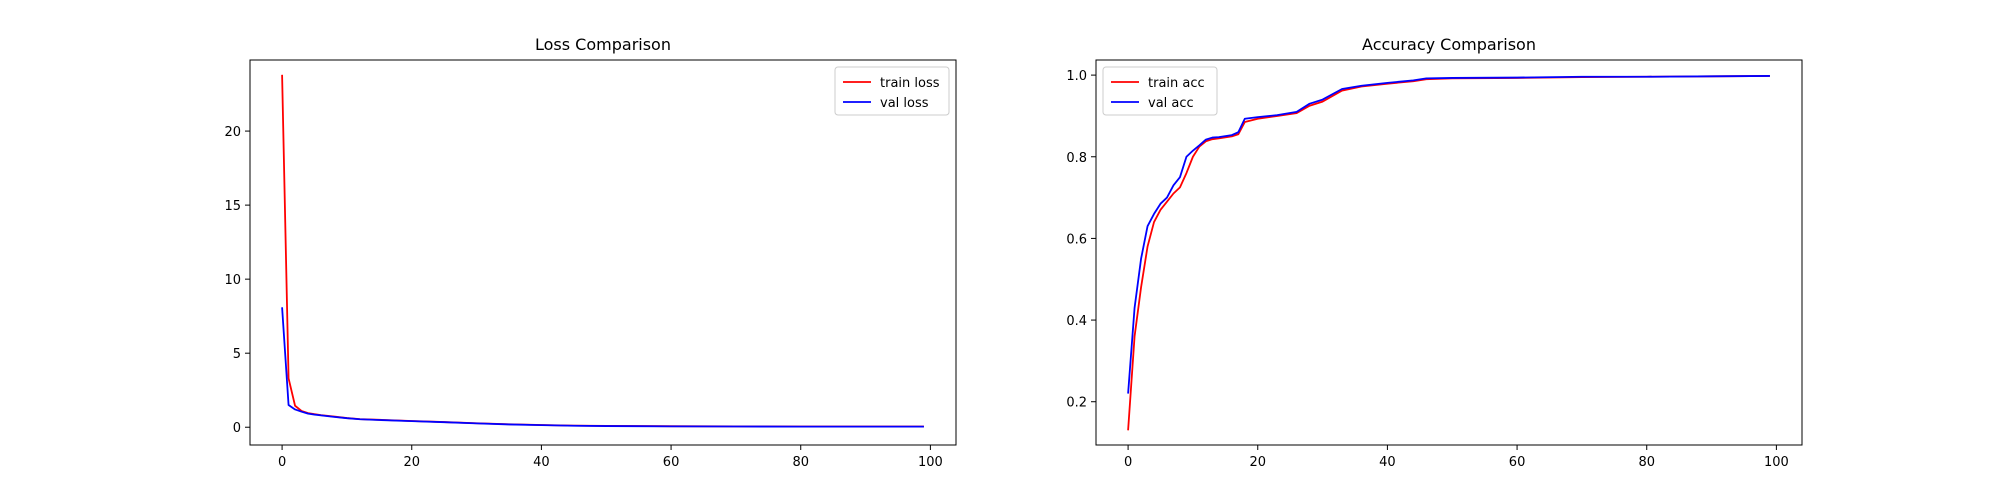 The width and height of the screenshot is (2000, 500). Describe the element at coordinates (1076, 158) in the screenshot. I see `y-tick-label: 0.8` at that location.